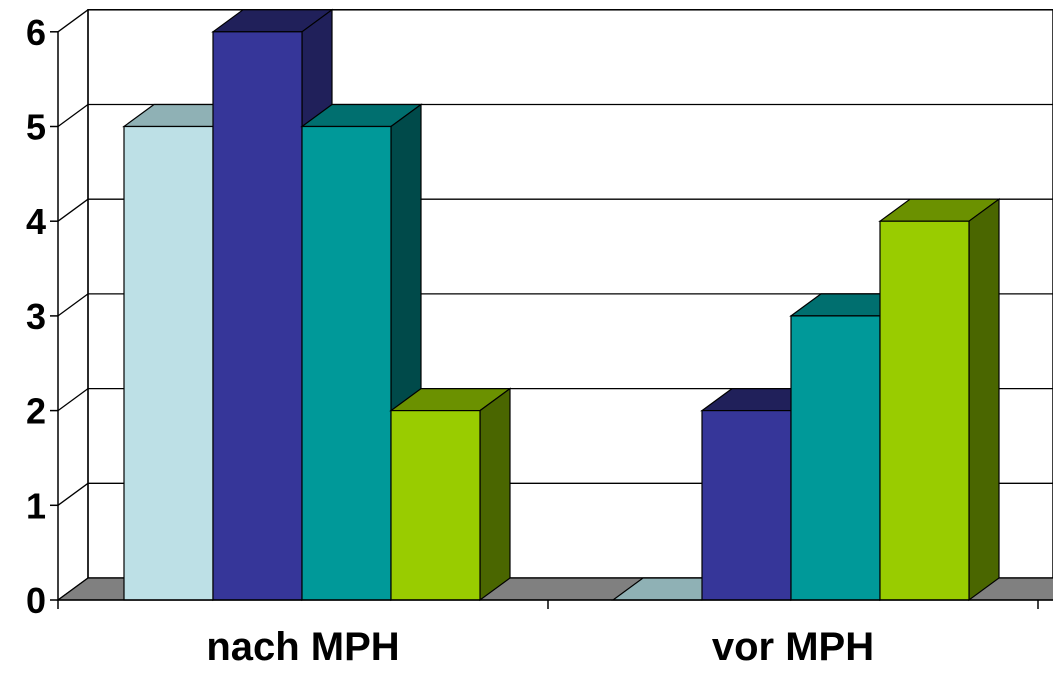  Describe the element at coordinates (36, 316) in the screenshot. I see `y-tick-label: 3` at that location.